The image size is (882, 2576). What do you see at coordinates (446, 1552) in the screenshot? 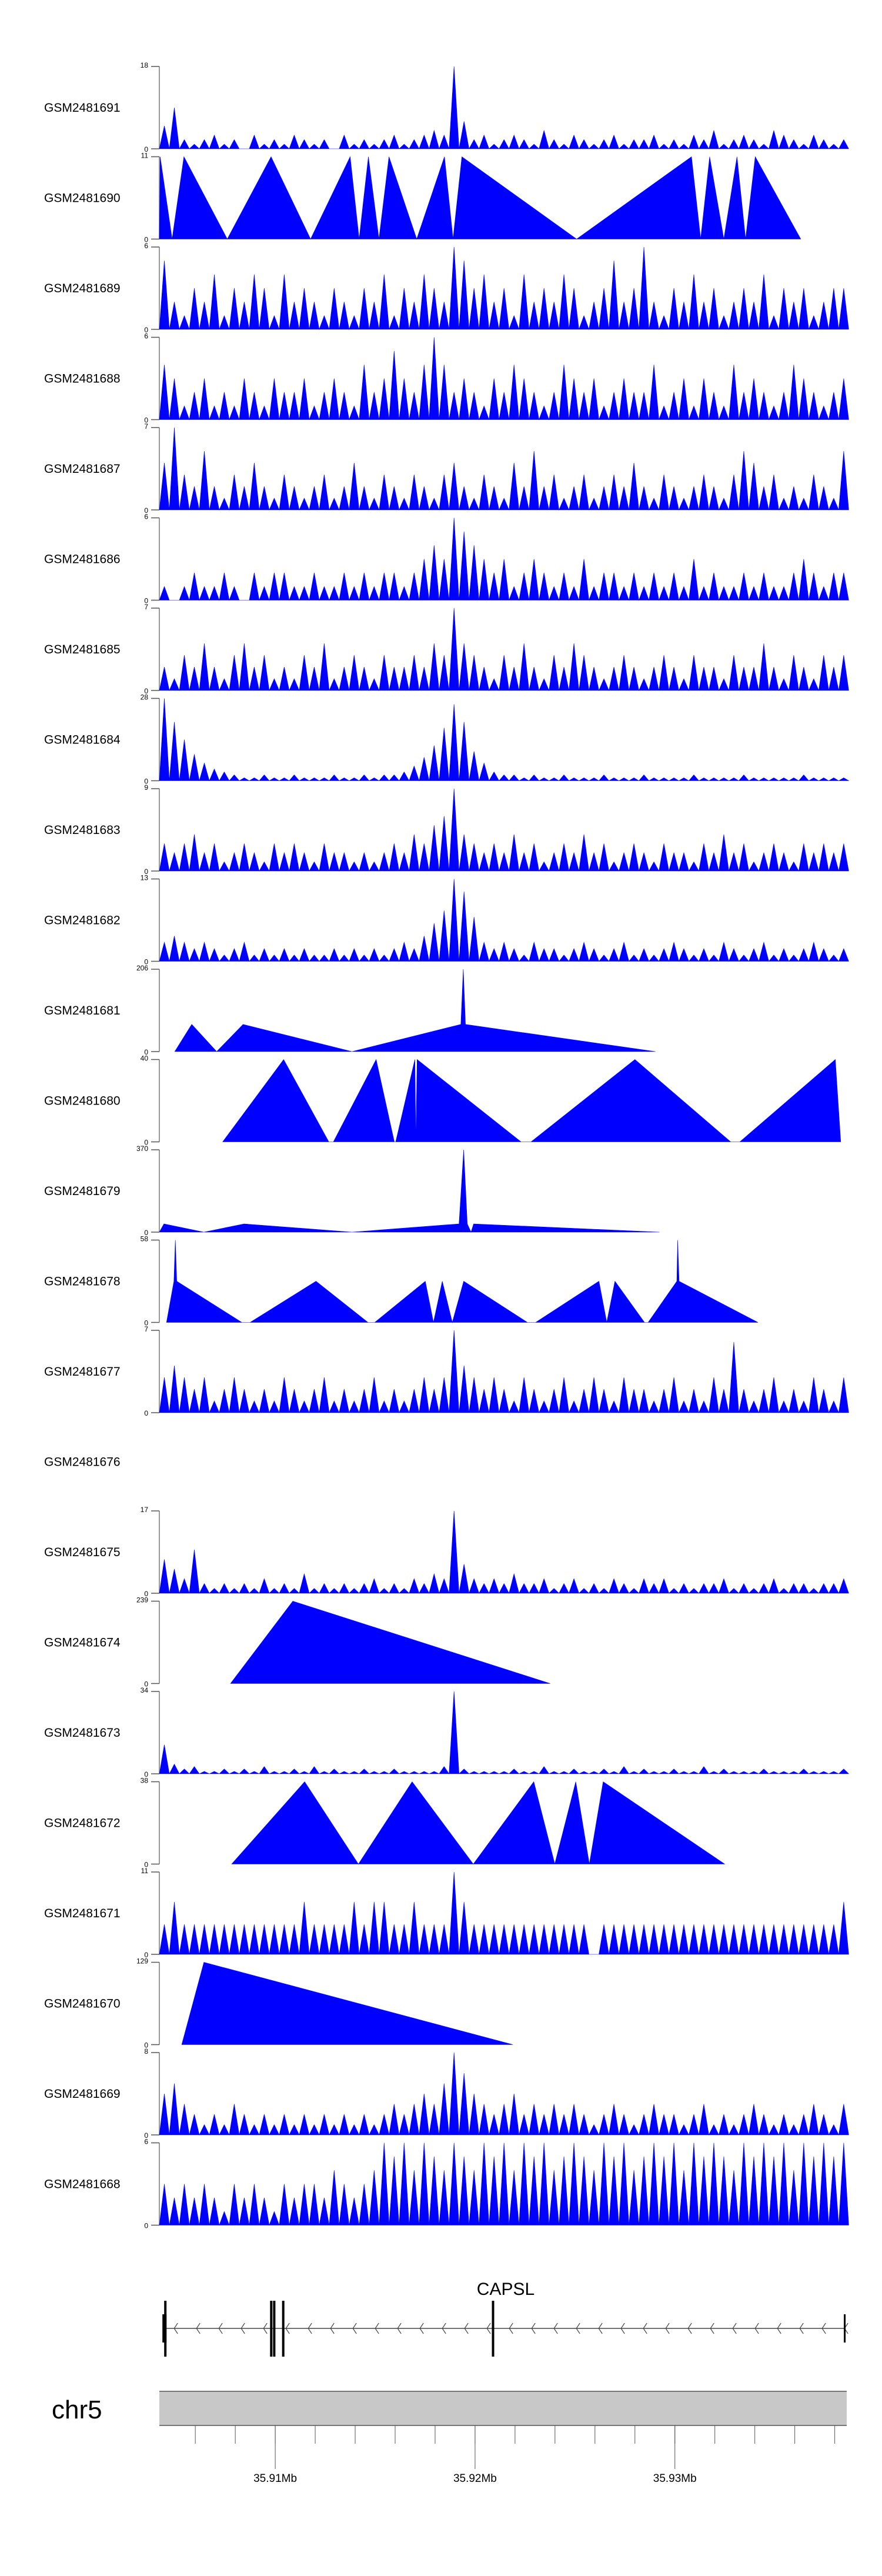
I see `track-gsm2481675: GSM2481675 17 0` at bounding box center [446, 1552].